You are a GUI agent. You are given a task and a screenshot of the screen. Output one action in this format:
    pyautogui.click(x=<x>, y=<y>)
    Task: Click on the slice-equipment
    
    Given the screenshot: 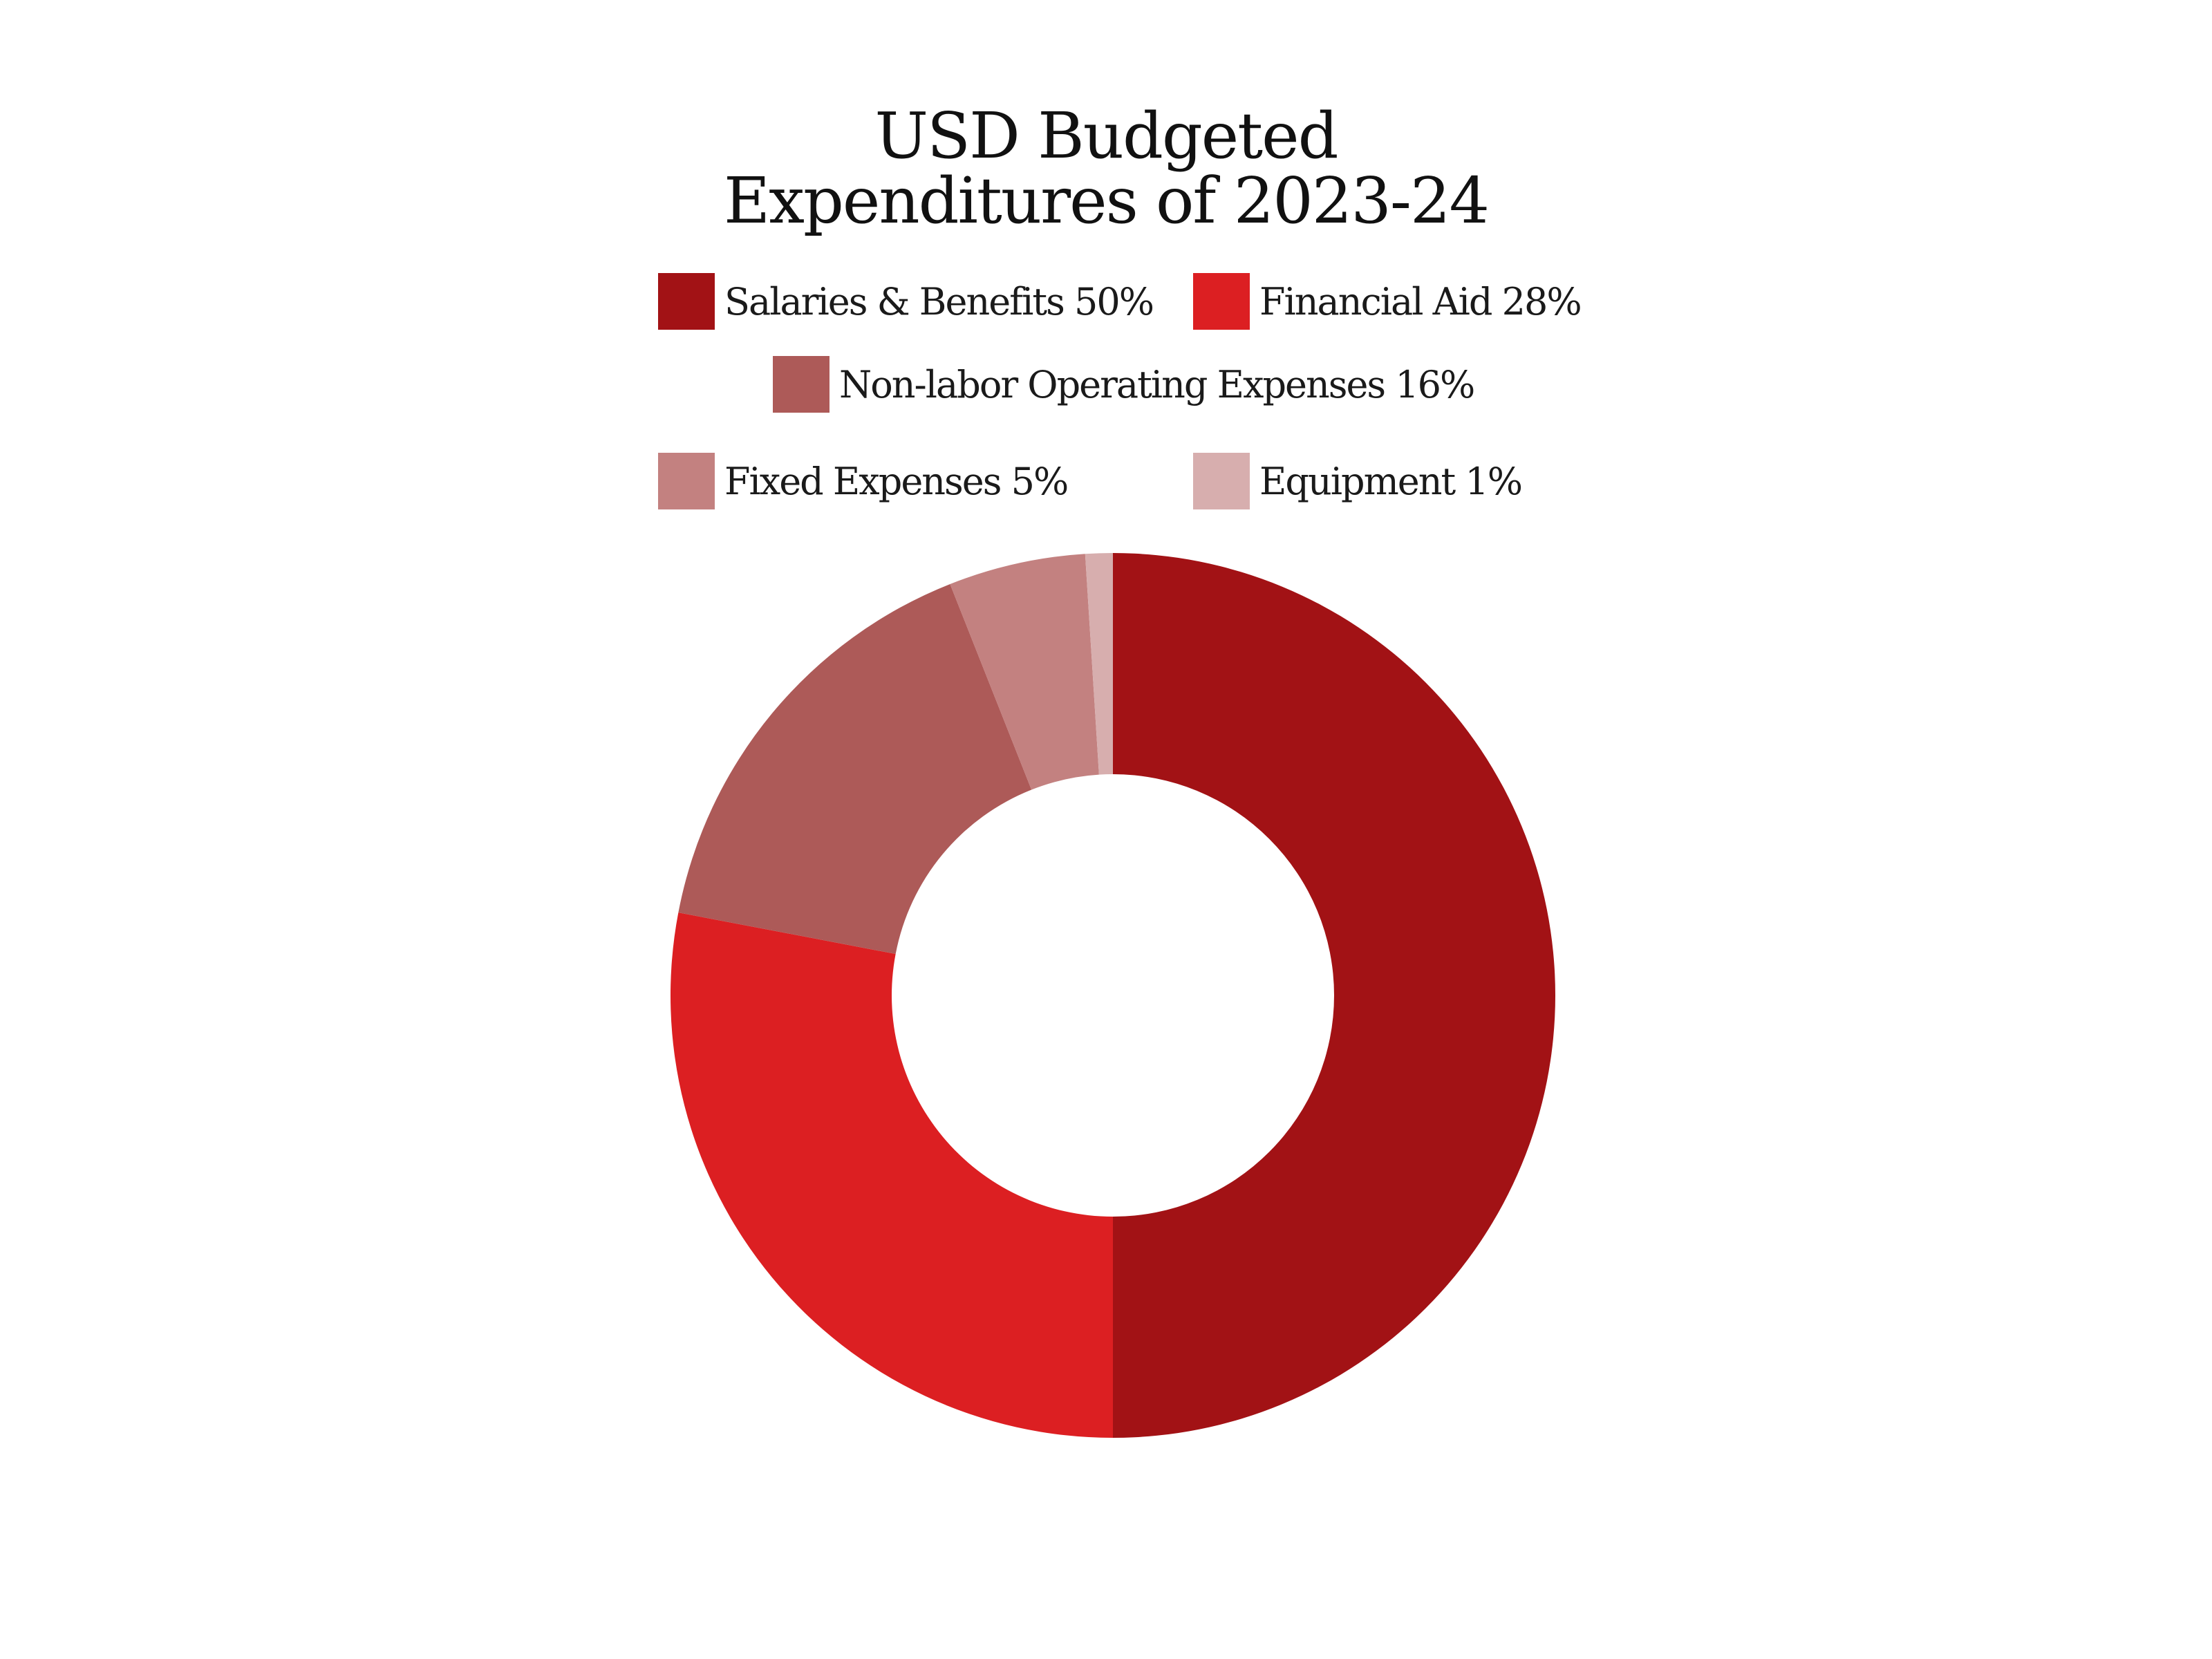 What is the action you would take?
    pyautogui.click(x=1099, y=664)
    